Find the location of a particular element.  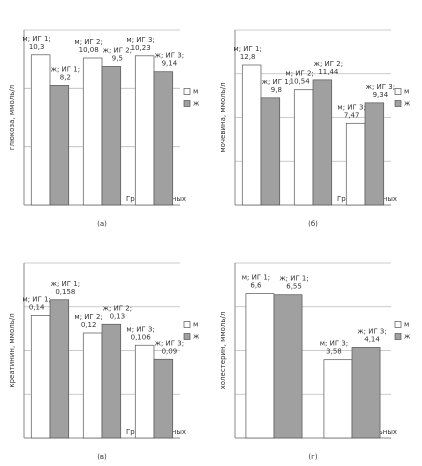

y-axis-label: холестерин, ммоль/л is located at coordinates (223, 351).